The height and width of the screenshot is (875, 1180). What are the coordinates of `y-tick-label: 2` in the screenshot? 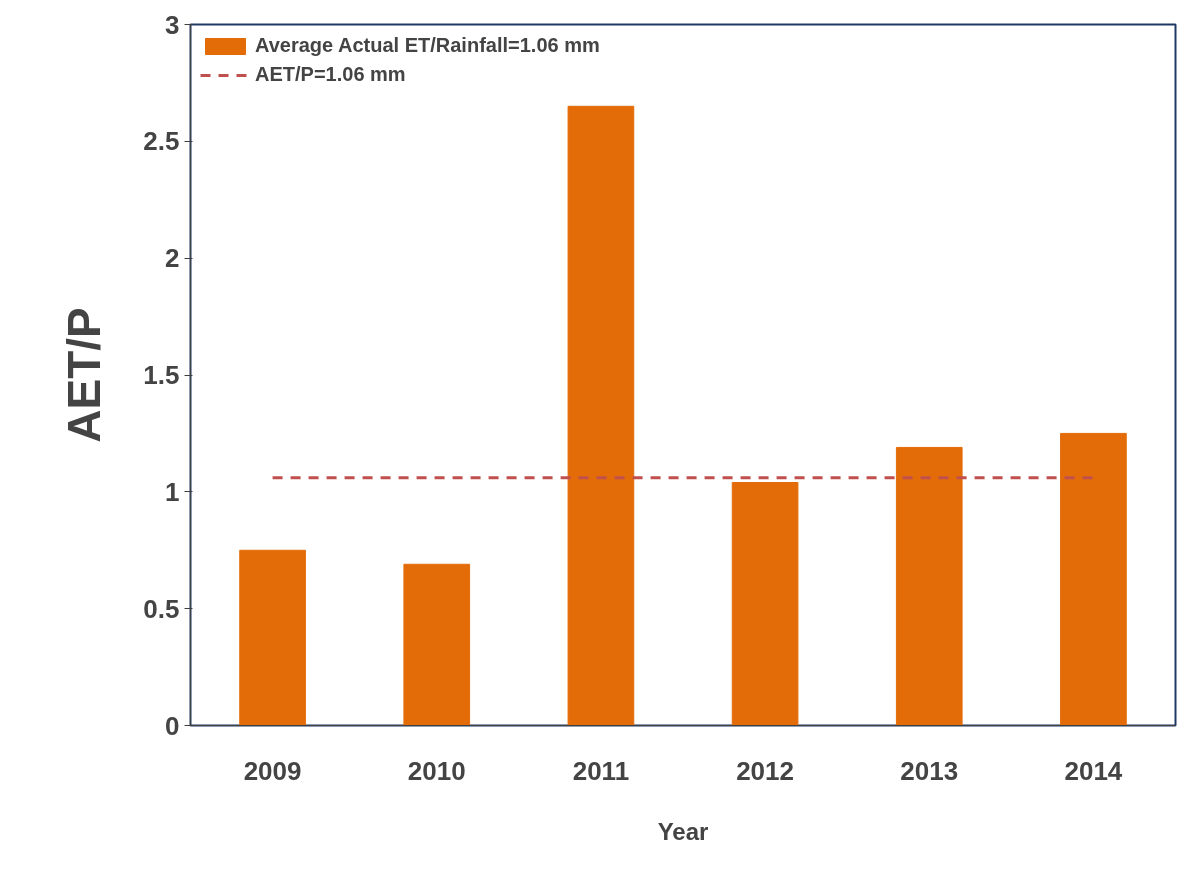 It's located at (172, 258).